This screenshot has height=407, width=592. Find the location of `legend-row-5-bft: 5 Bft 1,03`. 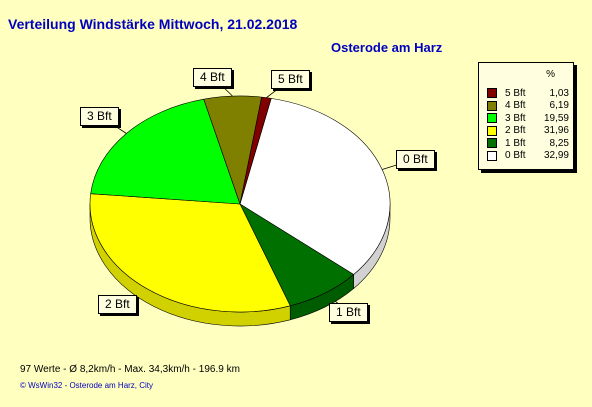

legend-row-5-bft: 5 Bft 1,03 is located at coordinates (529, 93).